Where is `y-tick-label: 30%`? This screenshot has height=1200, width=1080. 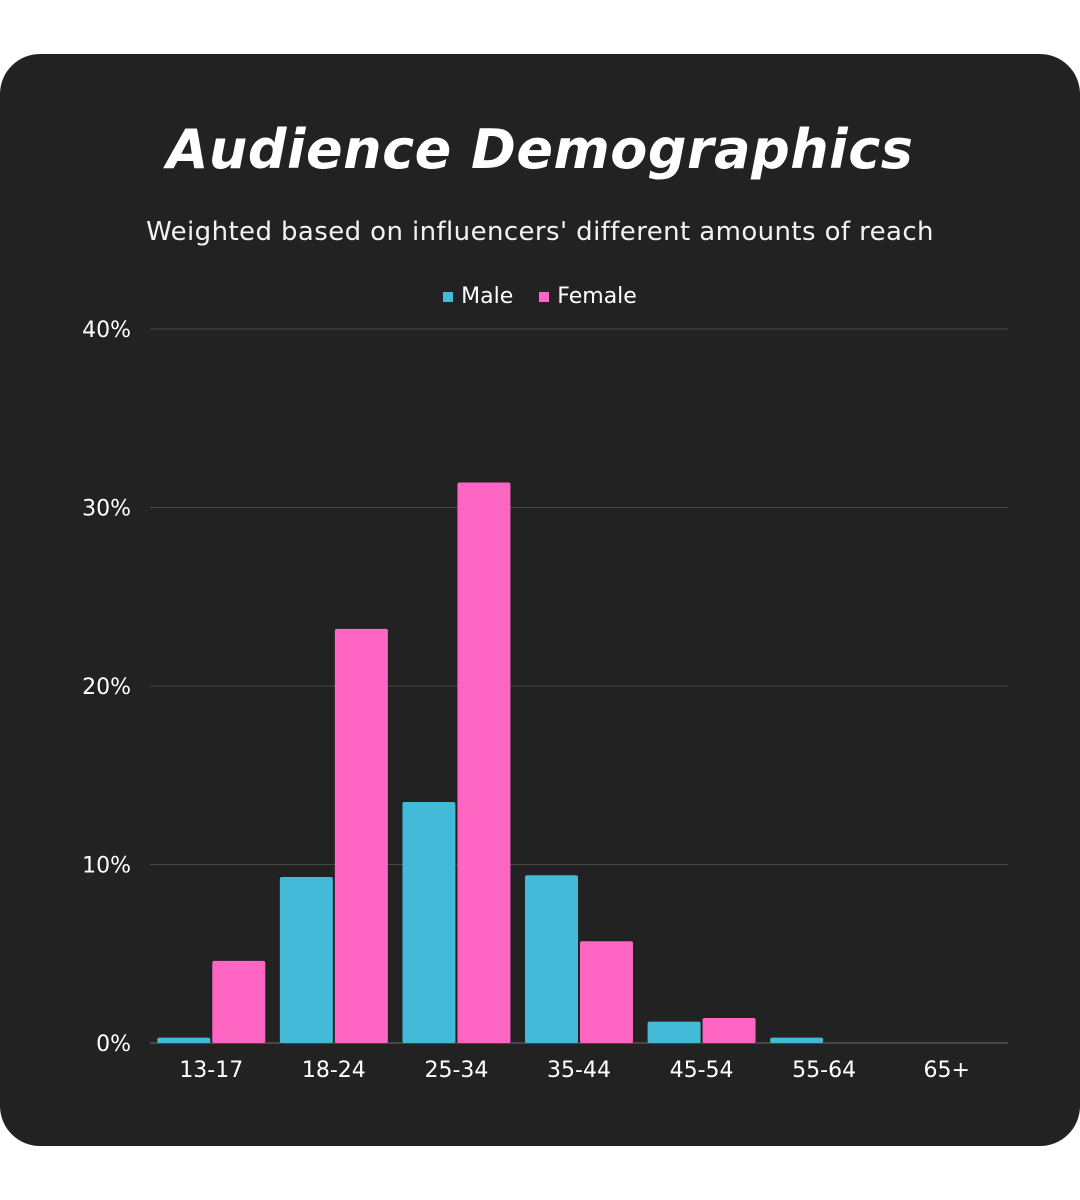
y-tick-label: 30% is located at coordinates (106, 509).